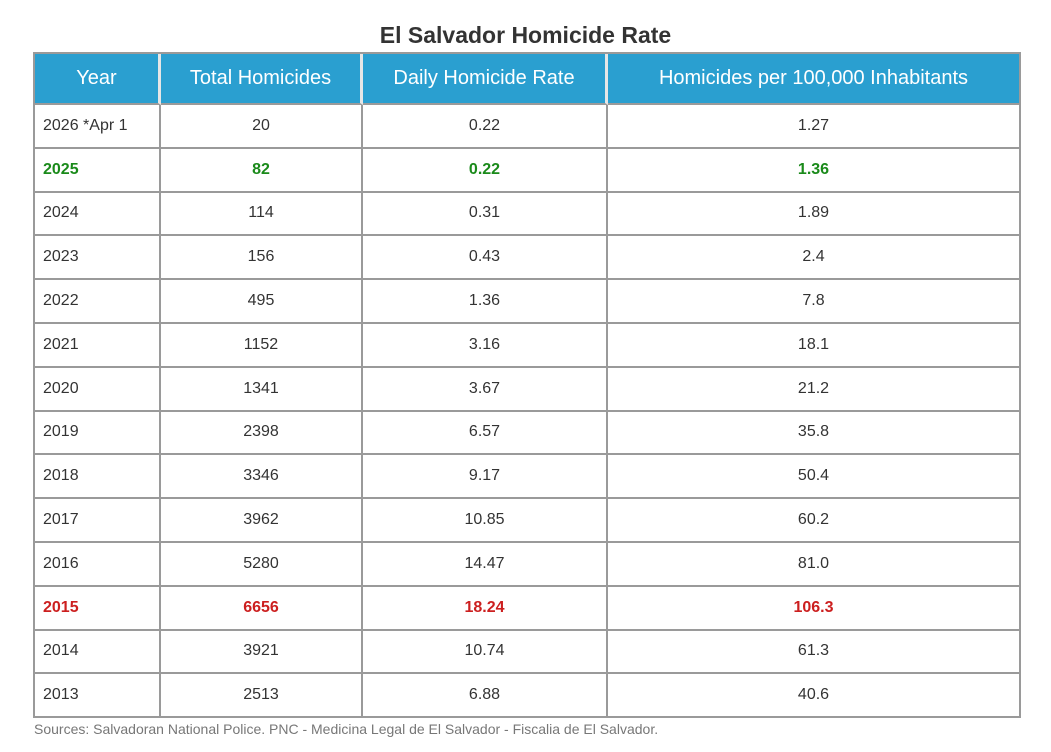 Image resolution: width=1051 pixels, height=752 pixels. Describe the element at coordinates (814, 389) in the screenshot. I see `cell-per-100k: 21.2` at that location.